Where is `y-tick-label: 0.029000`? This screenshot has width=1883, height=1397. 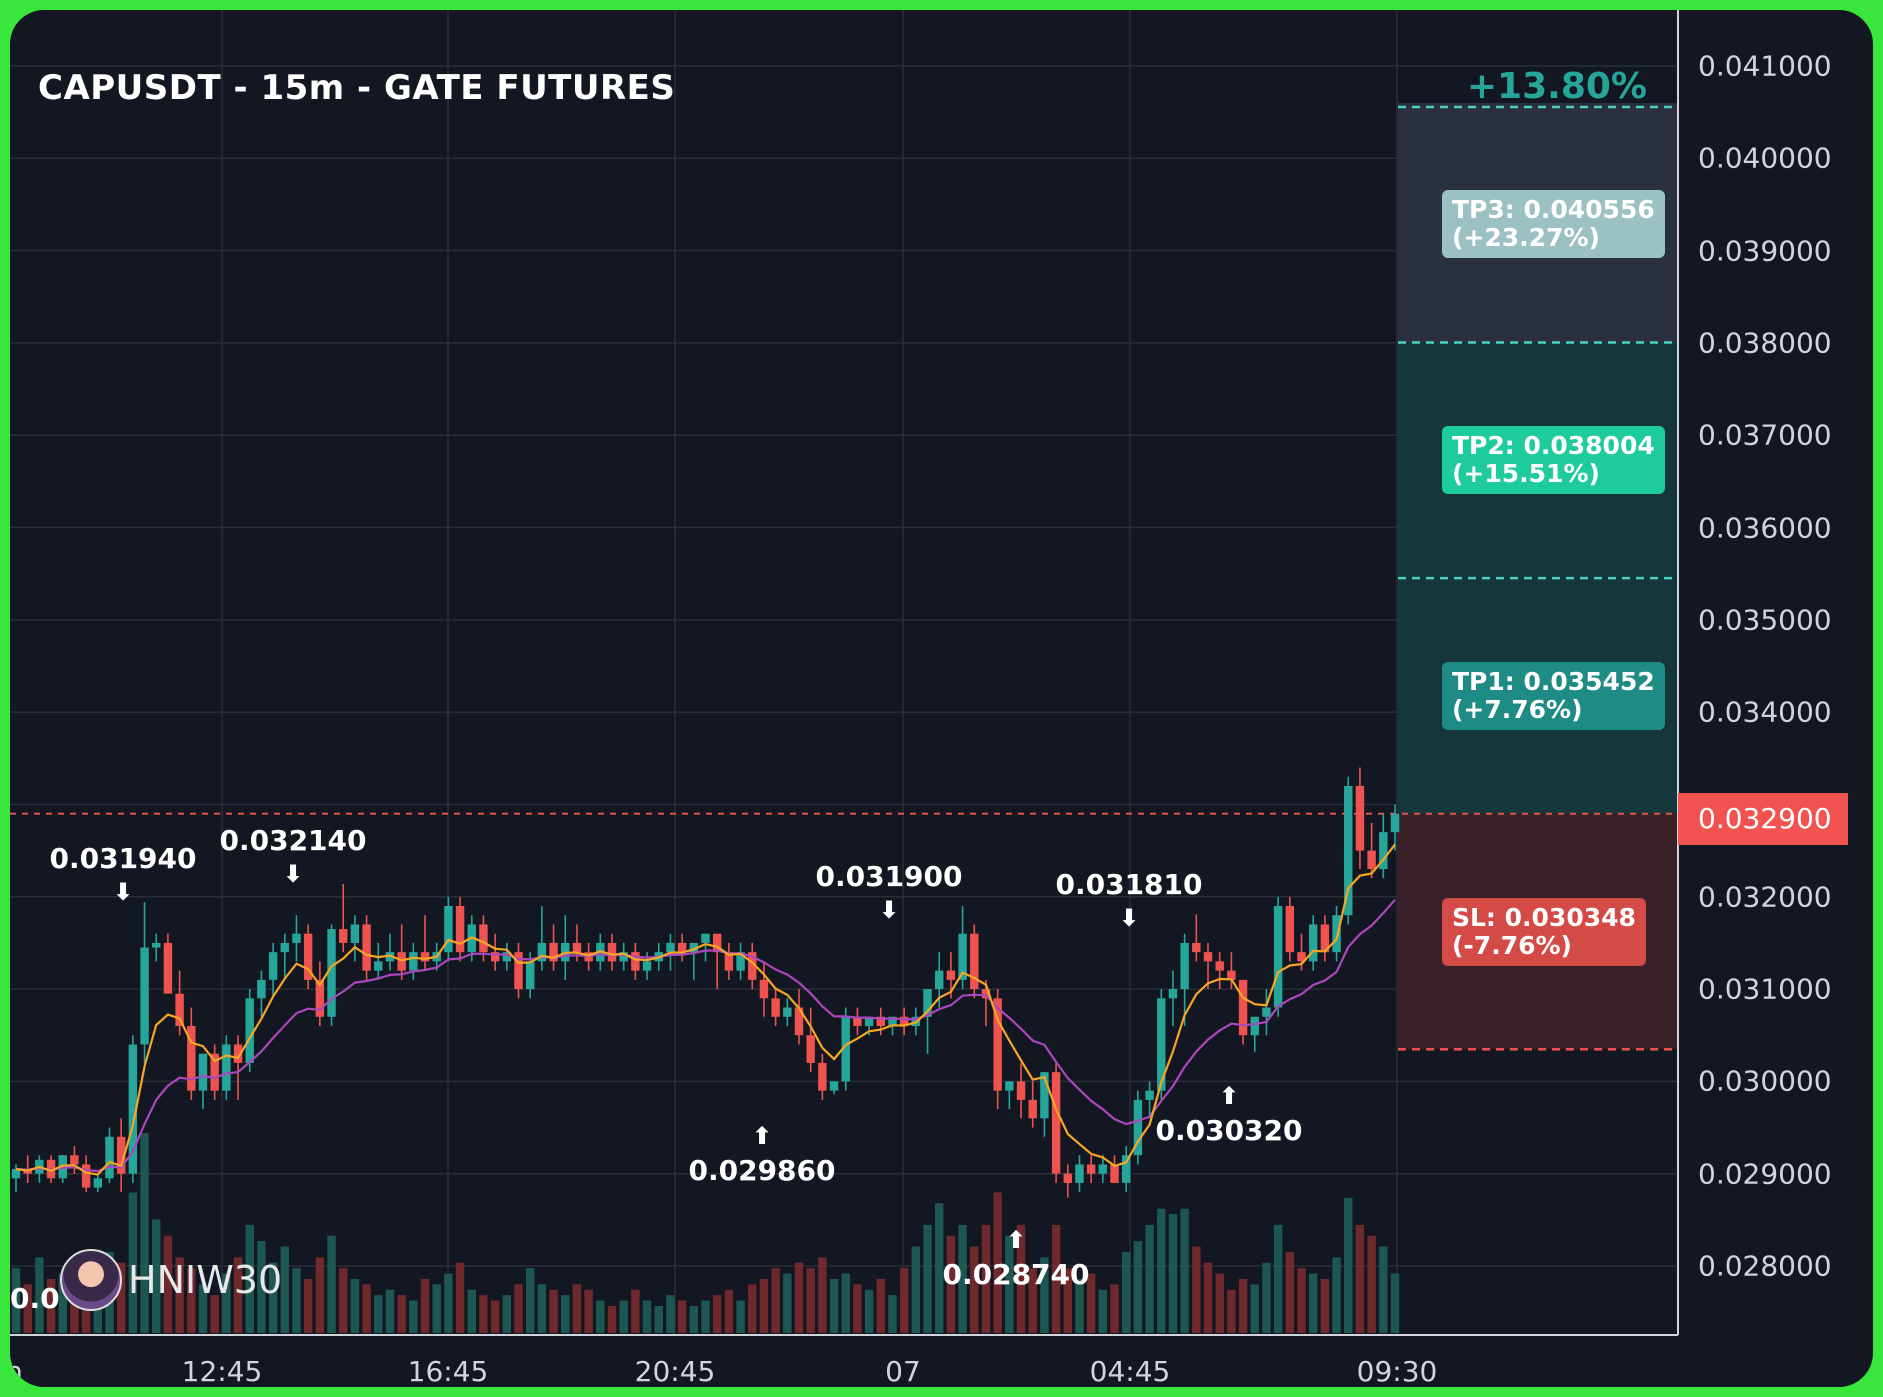 y-tick-label: 0.029000 is located at coordinates (1765, 1174).